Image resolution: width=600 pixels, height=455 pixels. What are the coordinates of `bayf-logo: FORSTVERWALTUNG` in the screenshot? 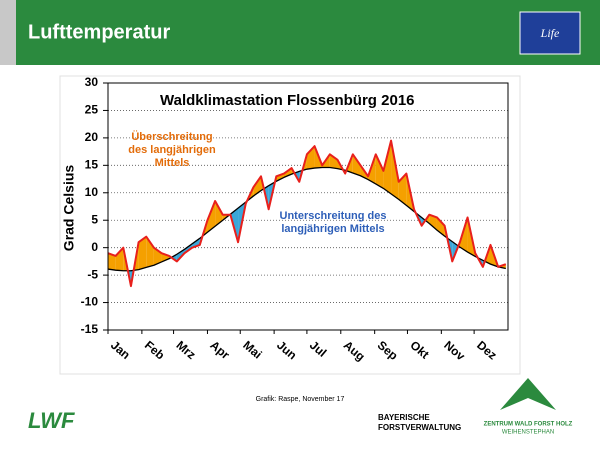 It's located at (419, 427).